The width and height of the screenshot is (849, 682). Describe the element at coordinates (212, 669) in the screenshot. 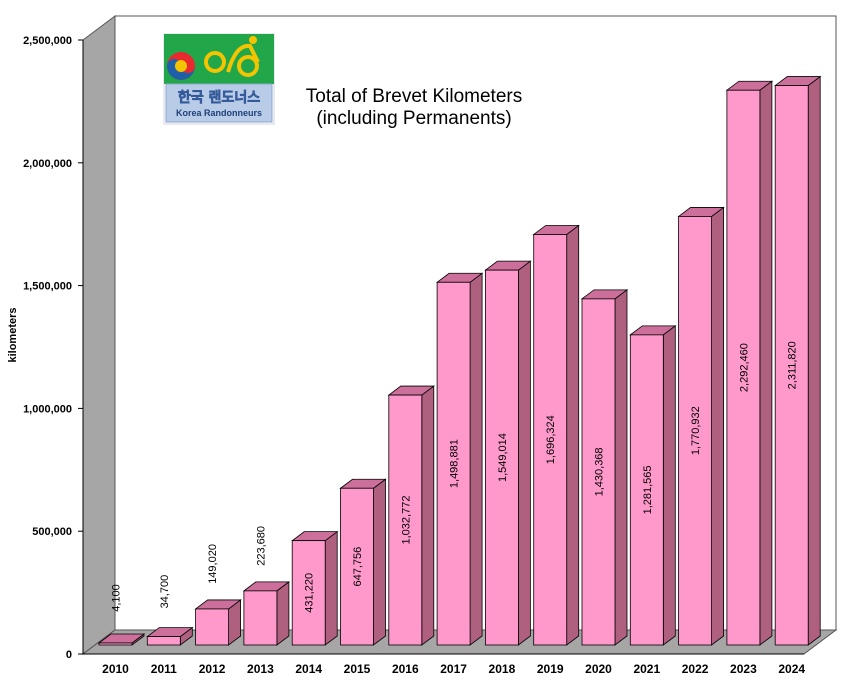

I see `x-tick-label: 2012` at that location.